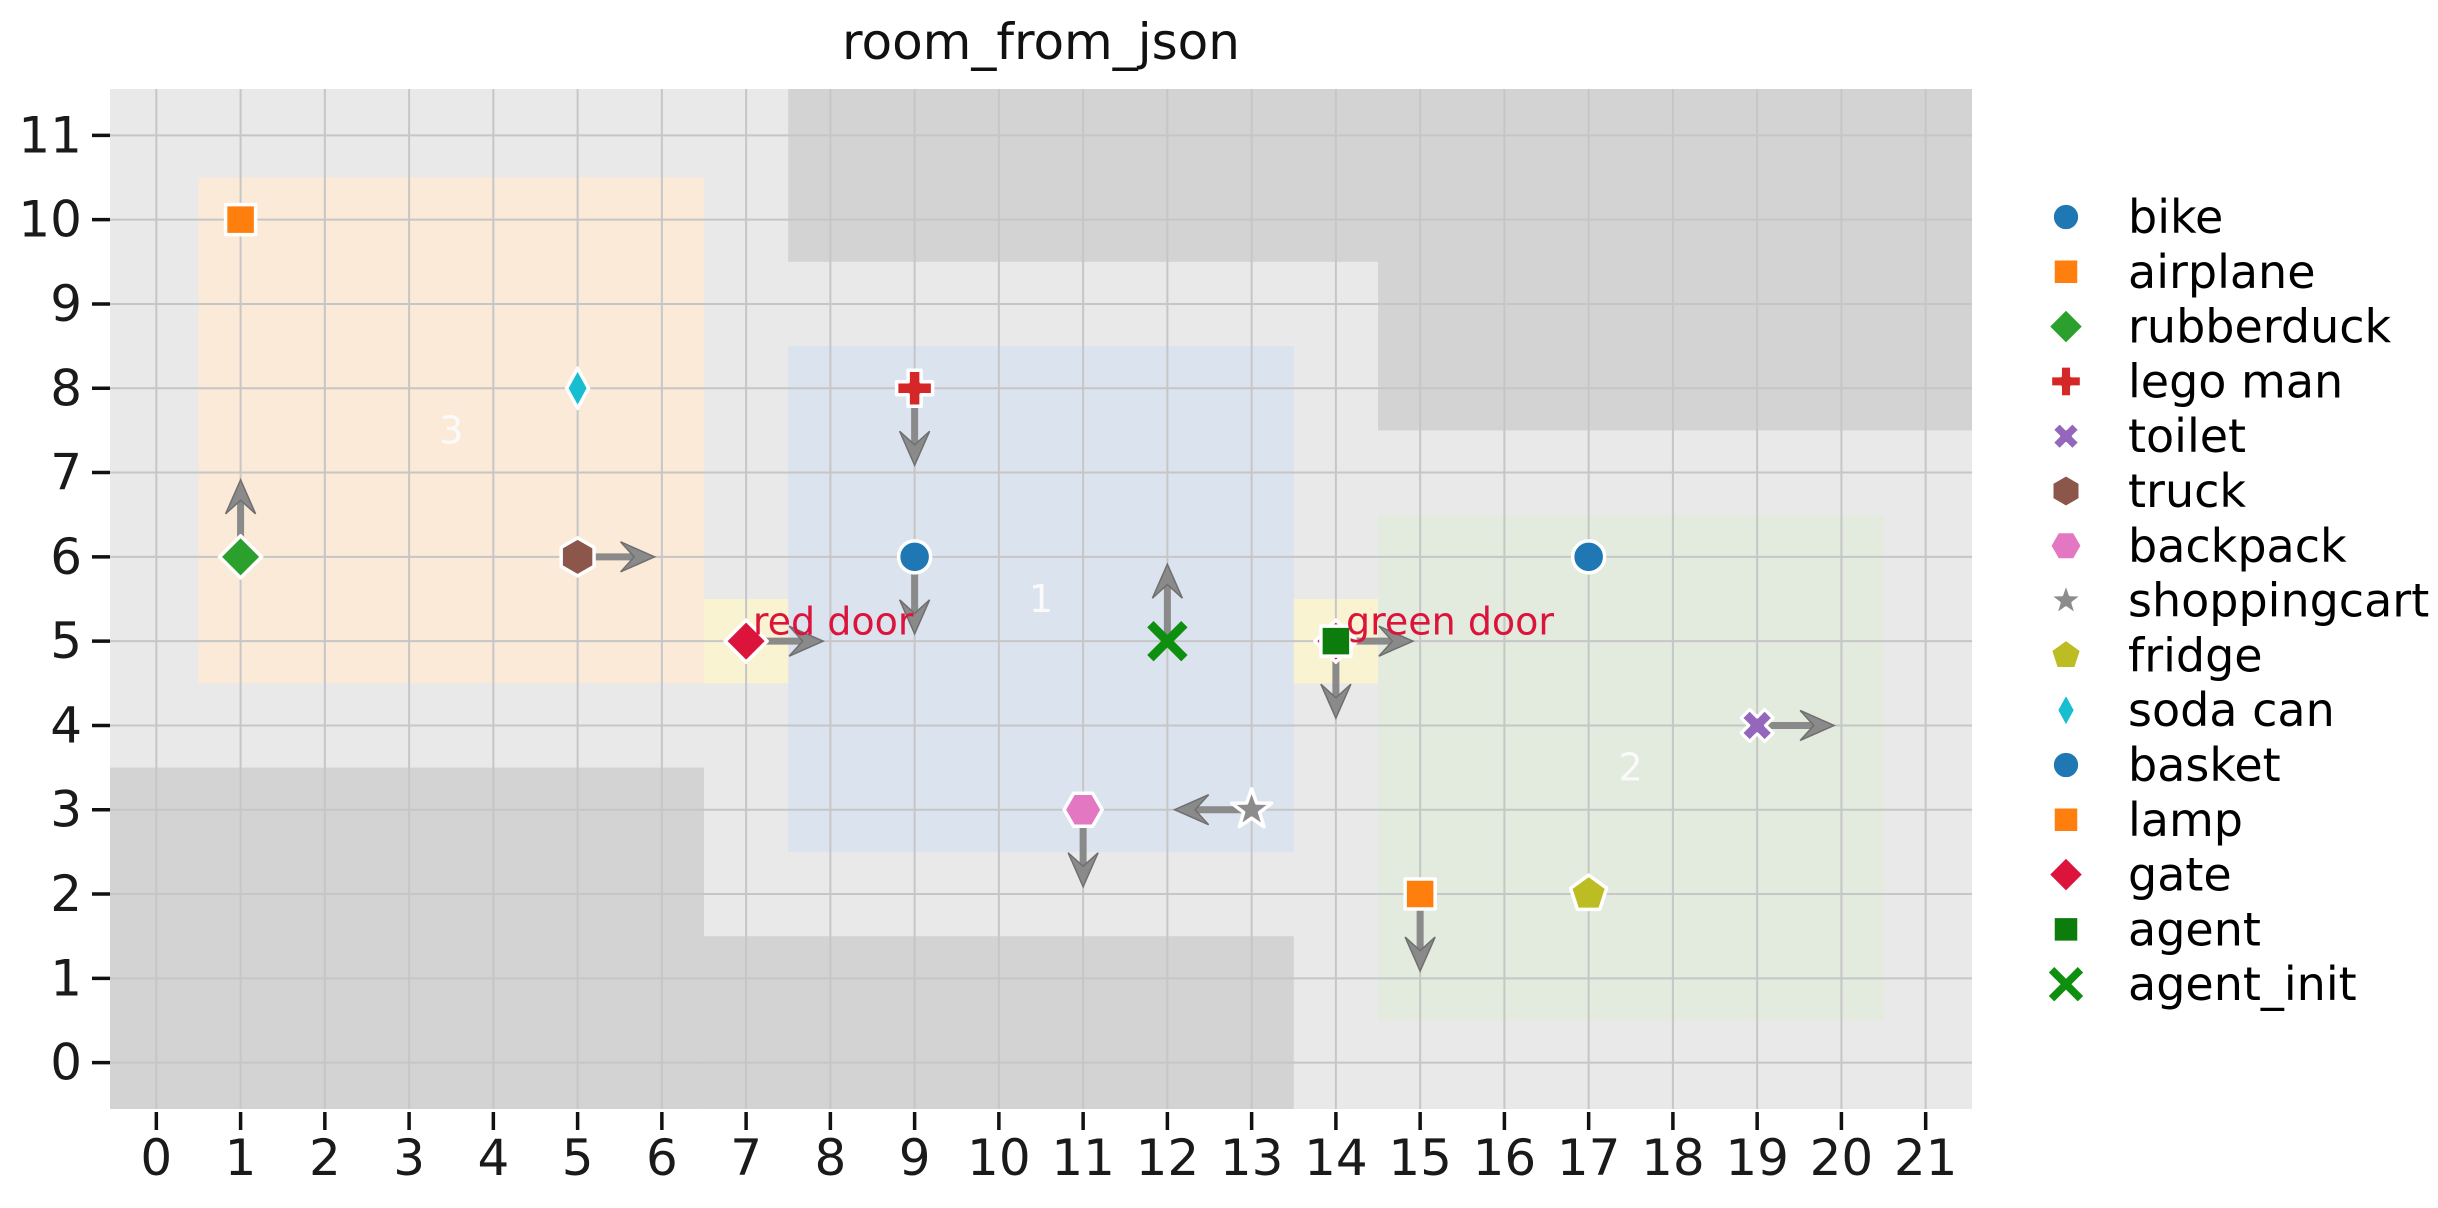 This screenshot has height=1208, width=2438. Describe the element at coordinates (1083, 870) in the screenshot. I see `arrow-backpack-head` at that location.